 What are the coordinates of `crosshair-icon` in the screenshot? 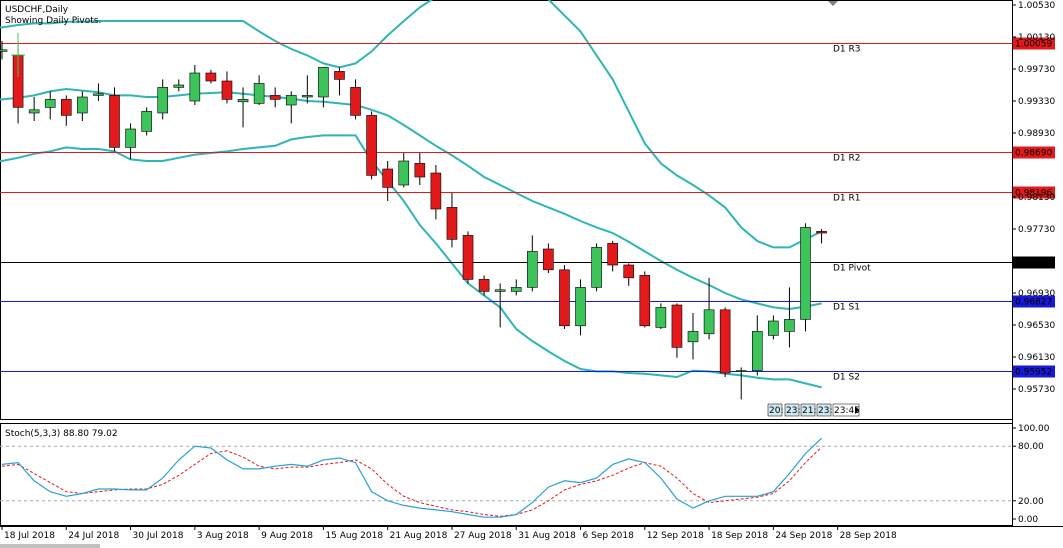 It's located at (18, 55).